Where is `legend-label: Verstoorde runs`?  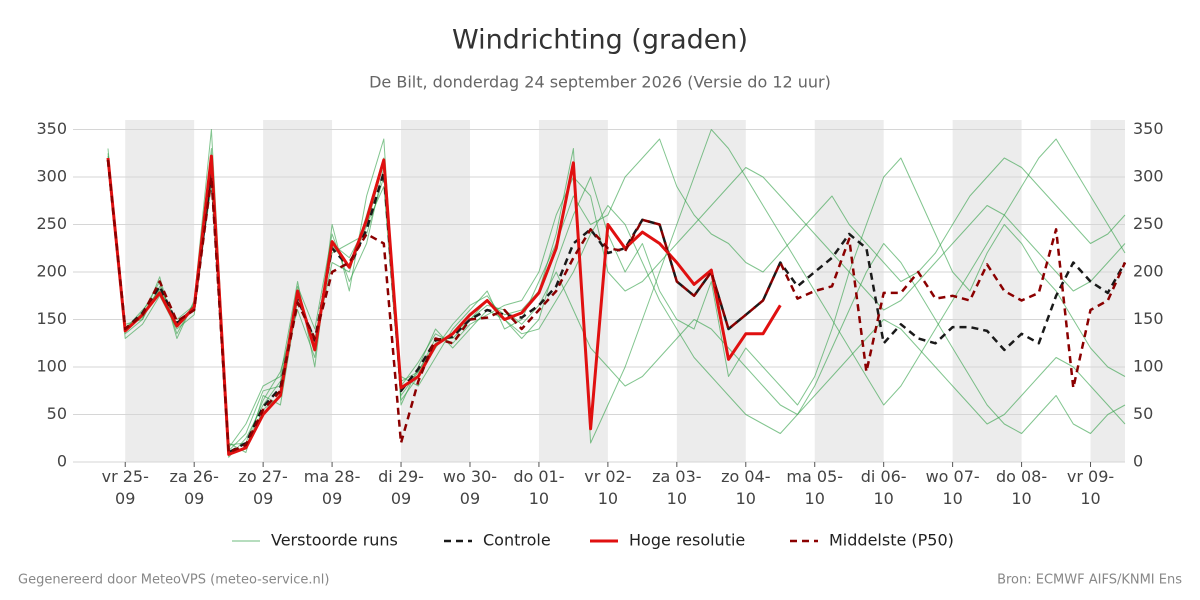
legend-label: Verstoorde runs is located at coordinates (334, 540).